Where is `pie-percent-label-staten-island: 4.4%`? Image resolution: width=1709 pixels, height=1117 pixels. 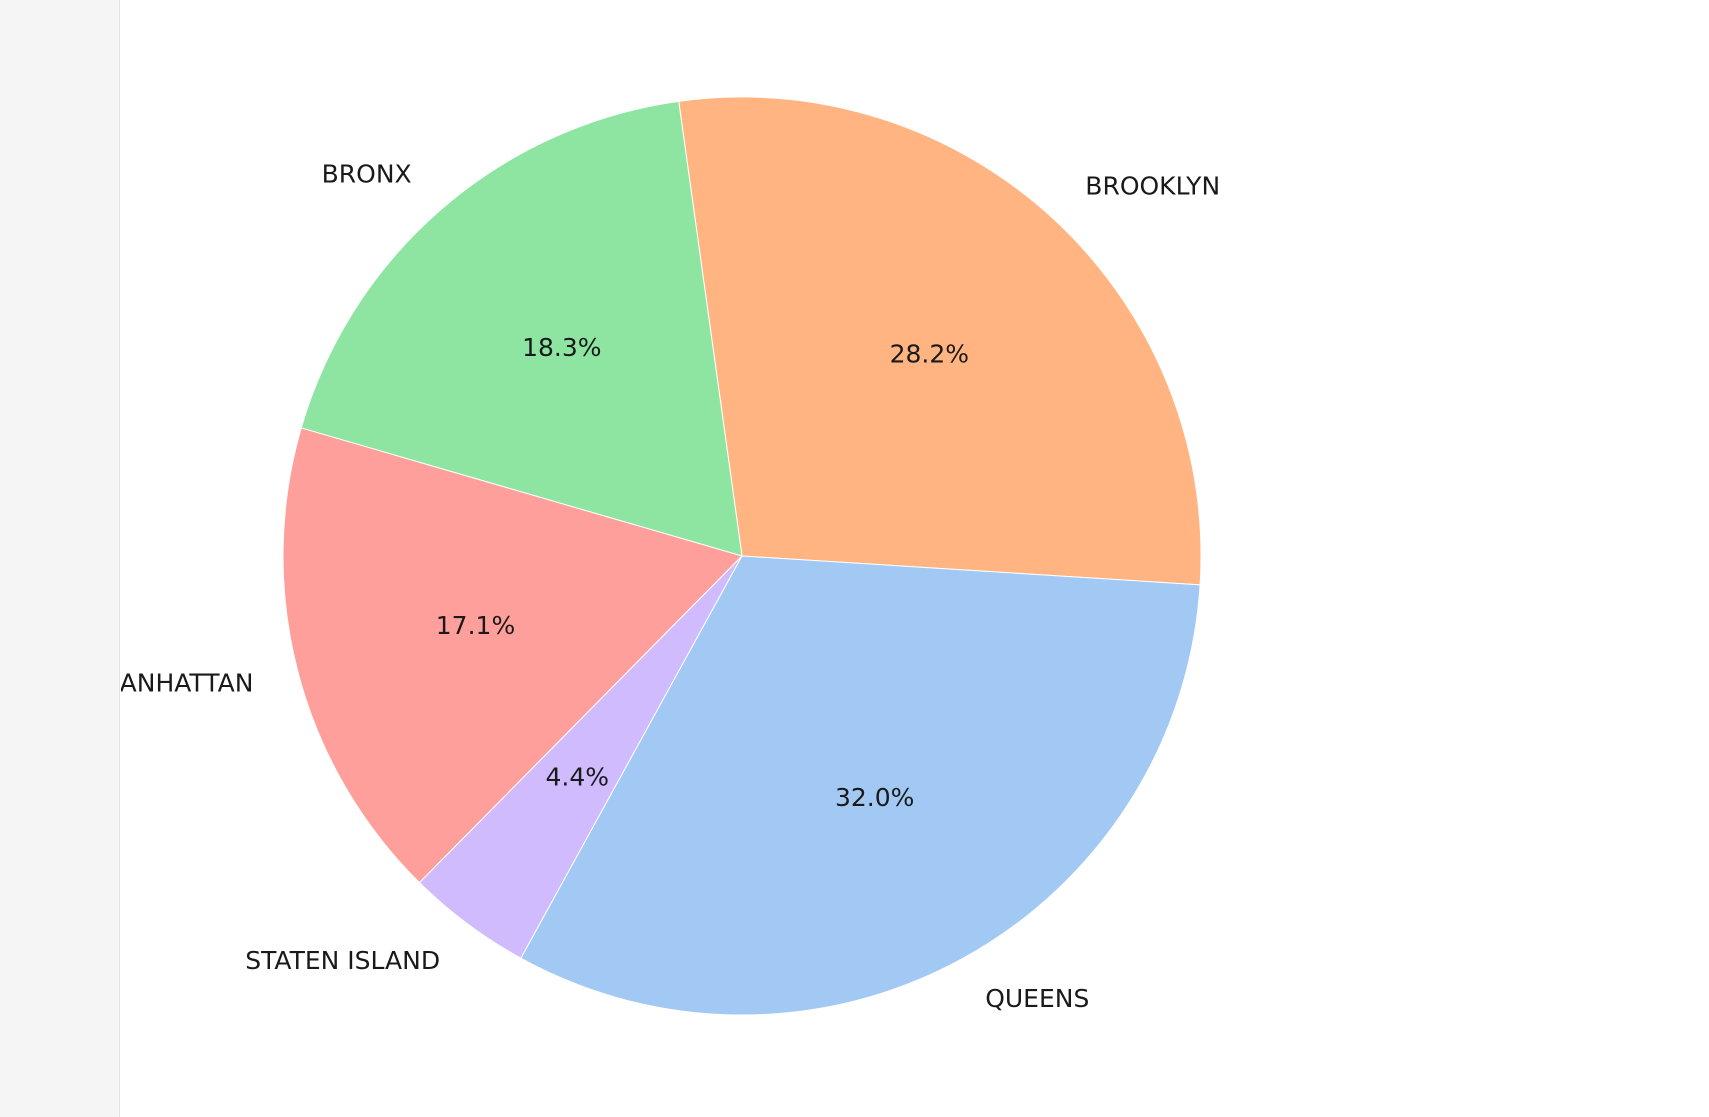
pie-percent-label-staten-island: 4.4% is located at coordinates (578, 776).